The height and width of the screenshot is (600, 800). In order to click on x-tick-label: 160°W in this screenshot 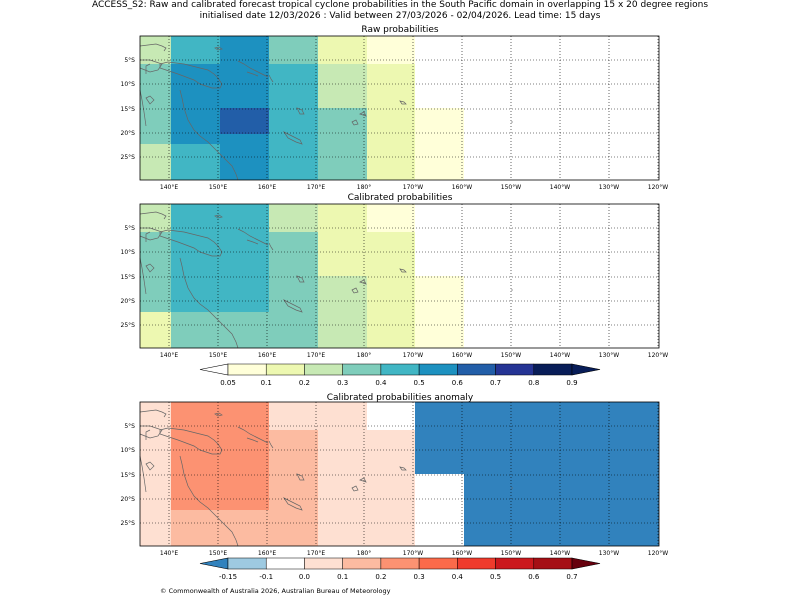, I will do `click(462, 187)`.